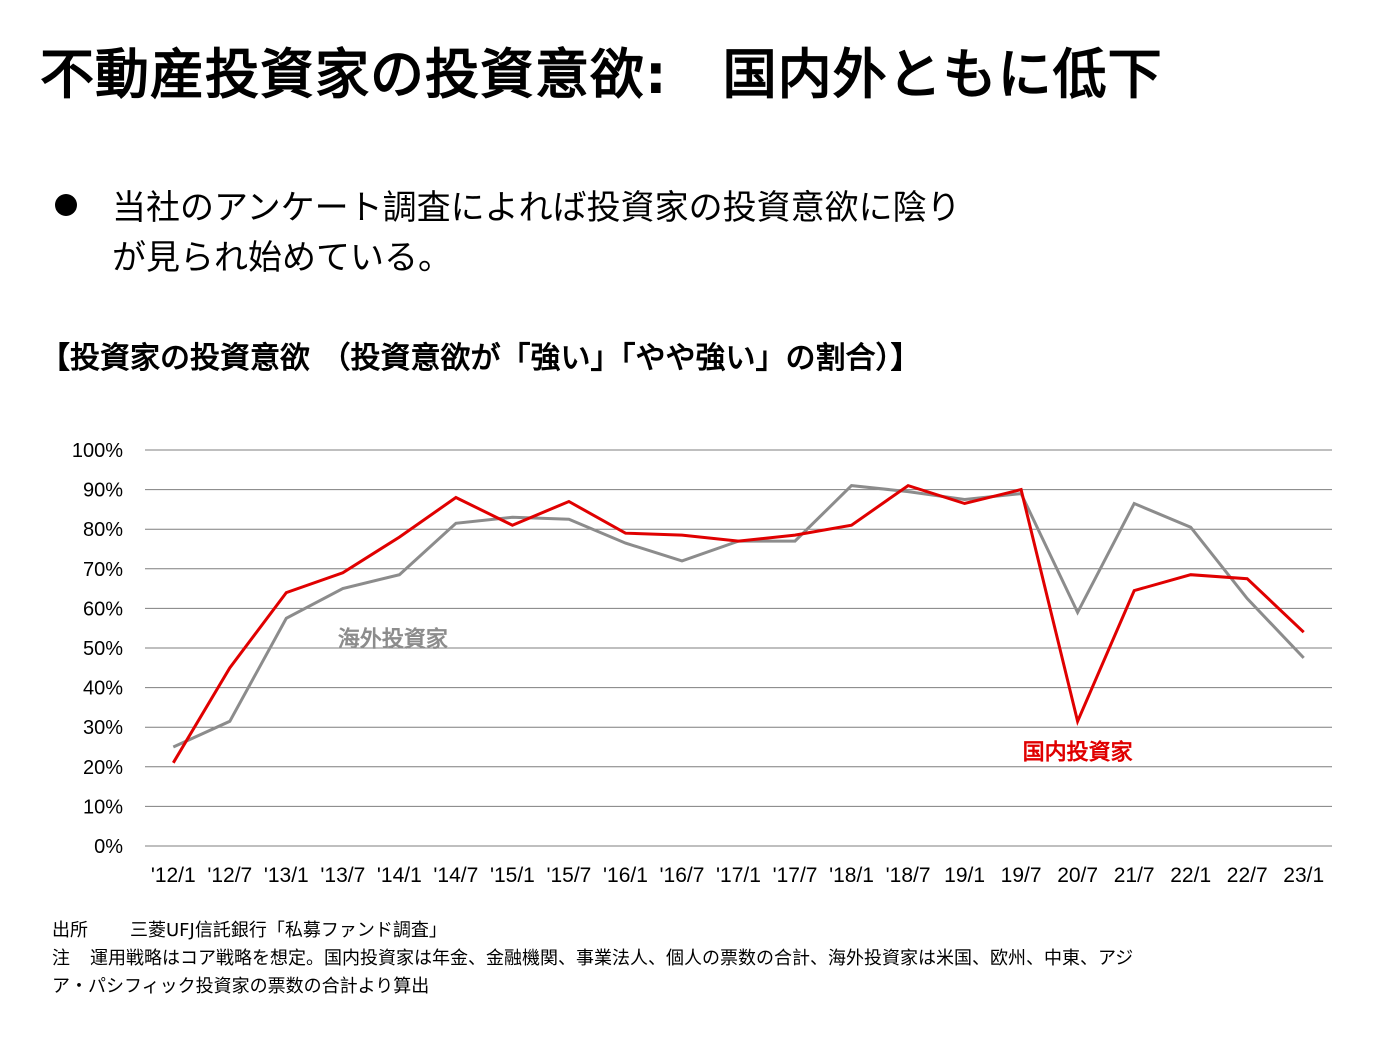  Describe the element at coordinates (229, 875) in the screenshot. I see `x-tick-label: '12/7` at that location.